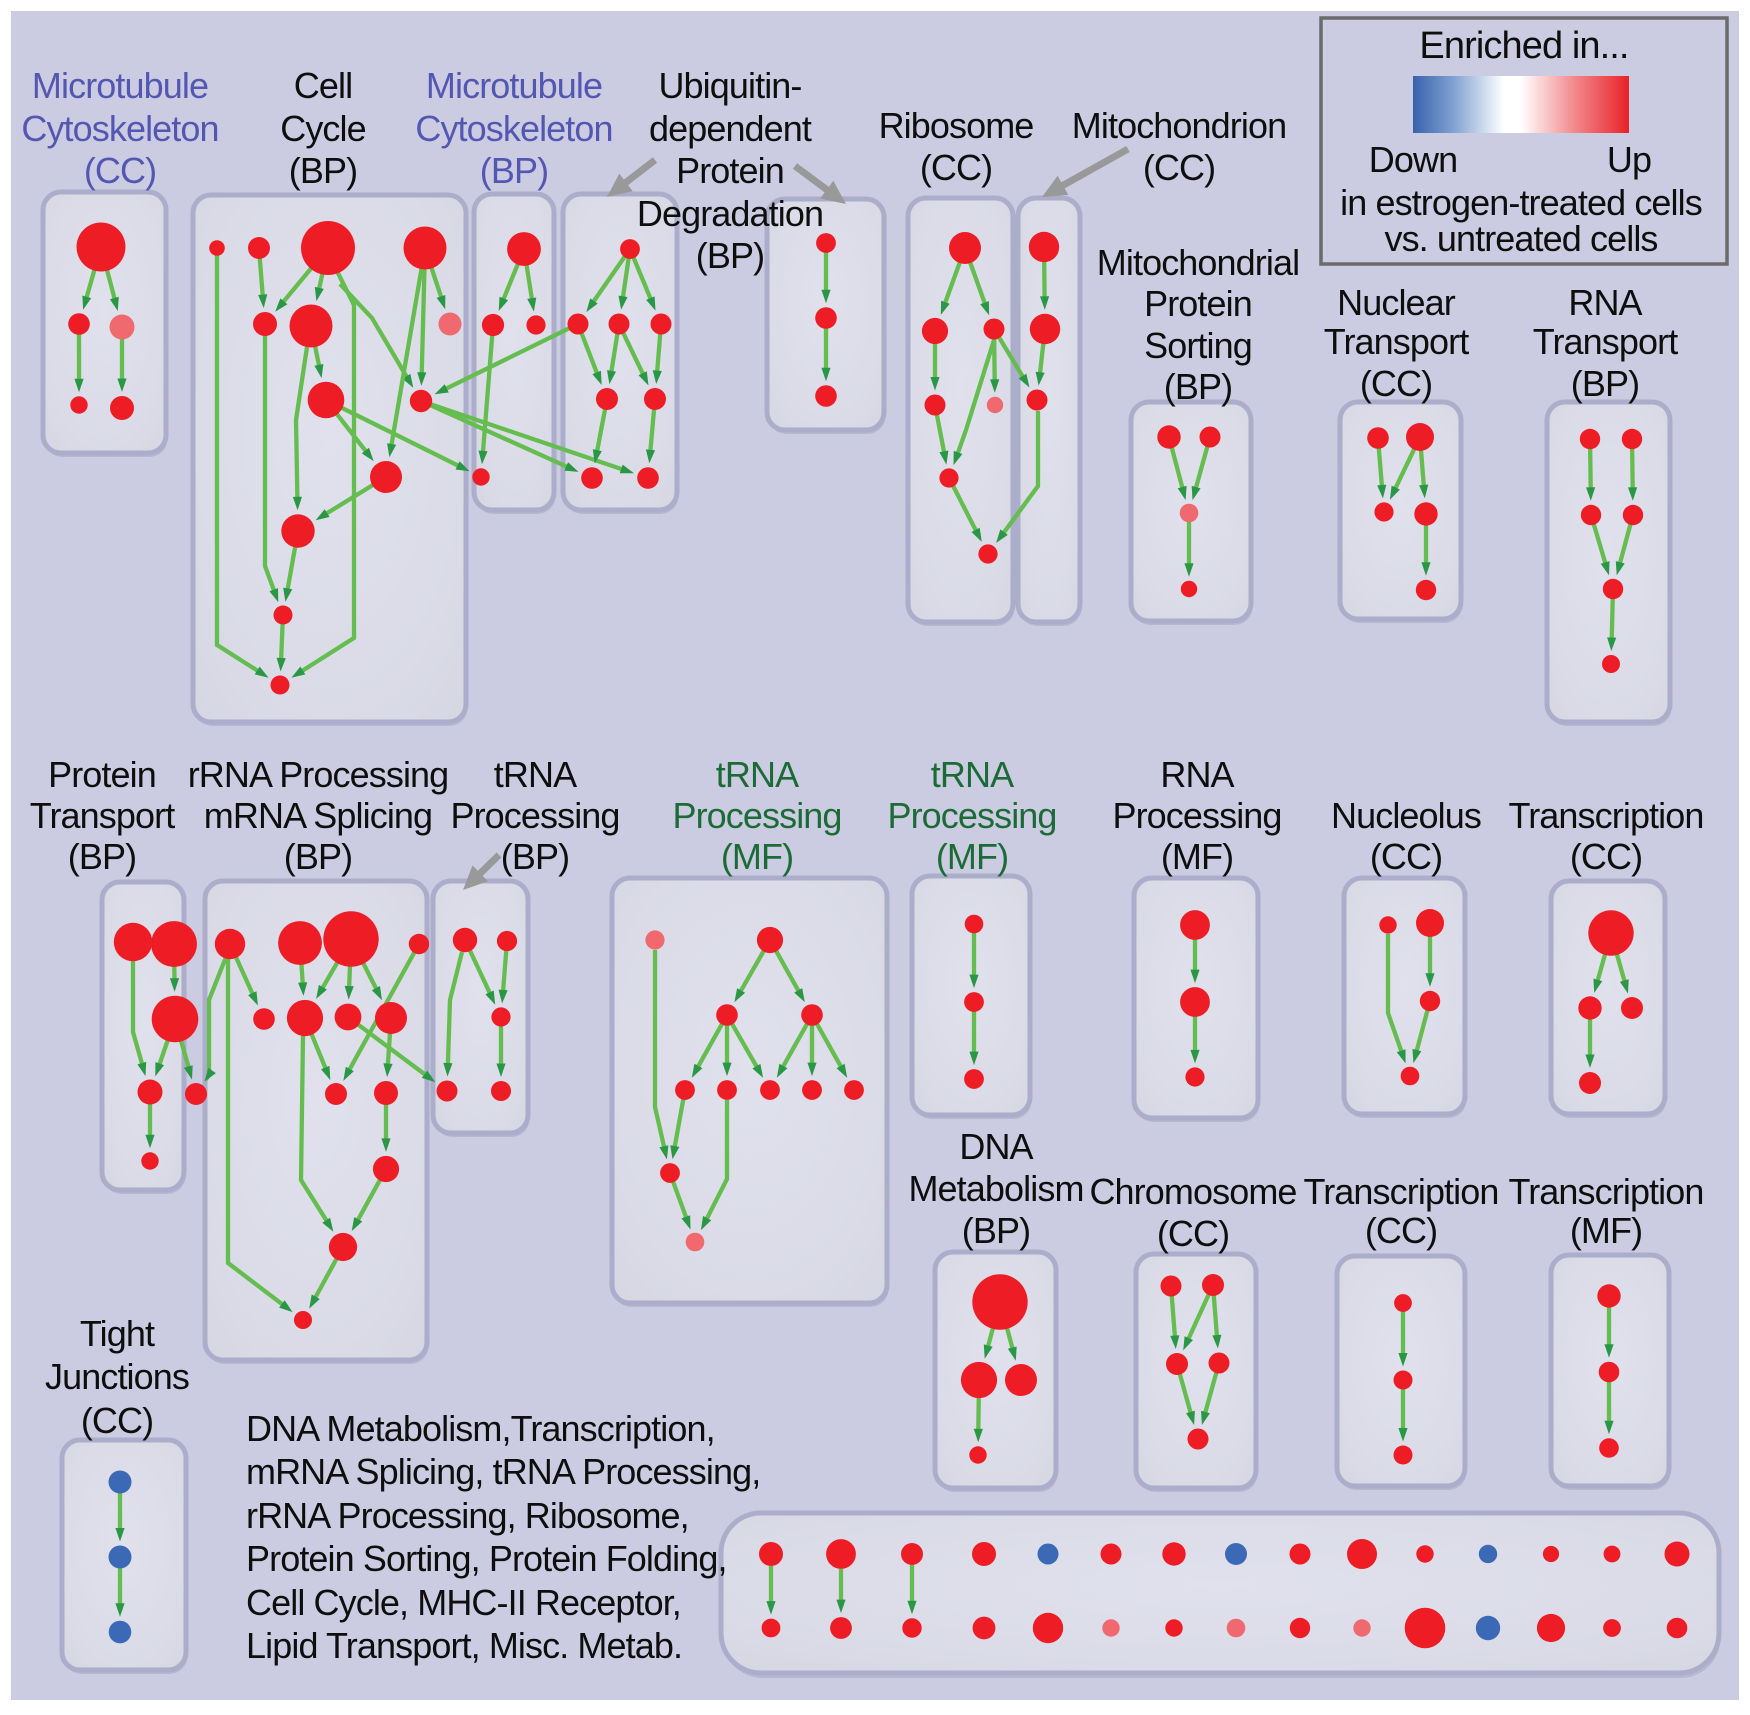 The width and height of the screenshot is (1750, 1715). Describe the element at coordinates (318, 774) in the screenshot. I see `svg-text: rRNA Processing` at that location.